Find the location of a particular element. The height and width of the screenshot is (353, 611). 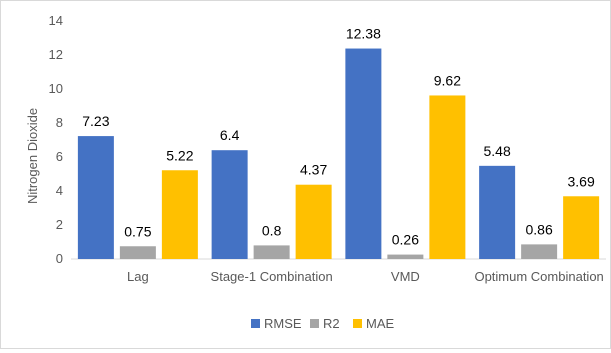

data-label: 3.69 is located at coordinates (581, 181).